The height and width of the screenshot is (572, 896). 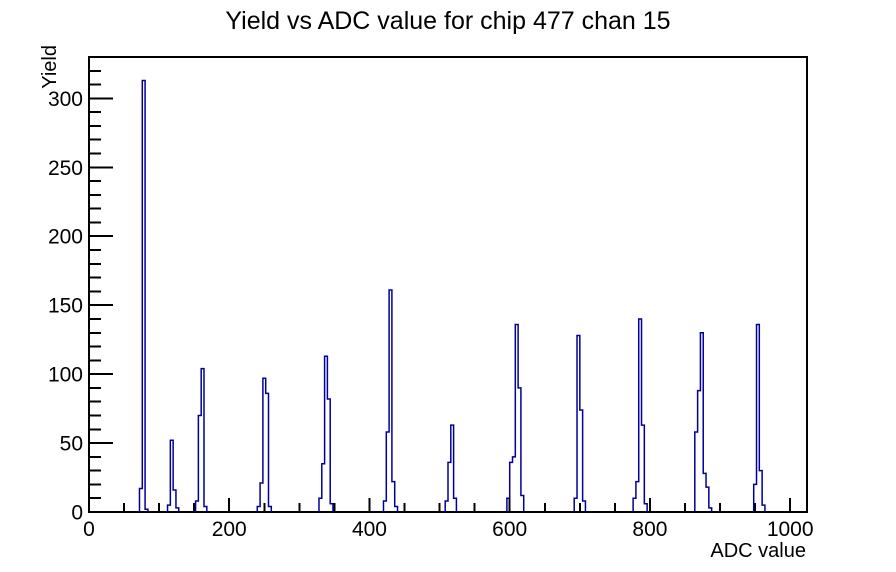 I want to click on chart-title: Yield vs ADC value for chip 477 chan 15, so click(x=448, y=21).